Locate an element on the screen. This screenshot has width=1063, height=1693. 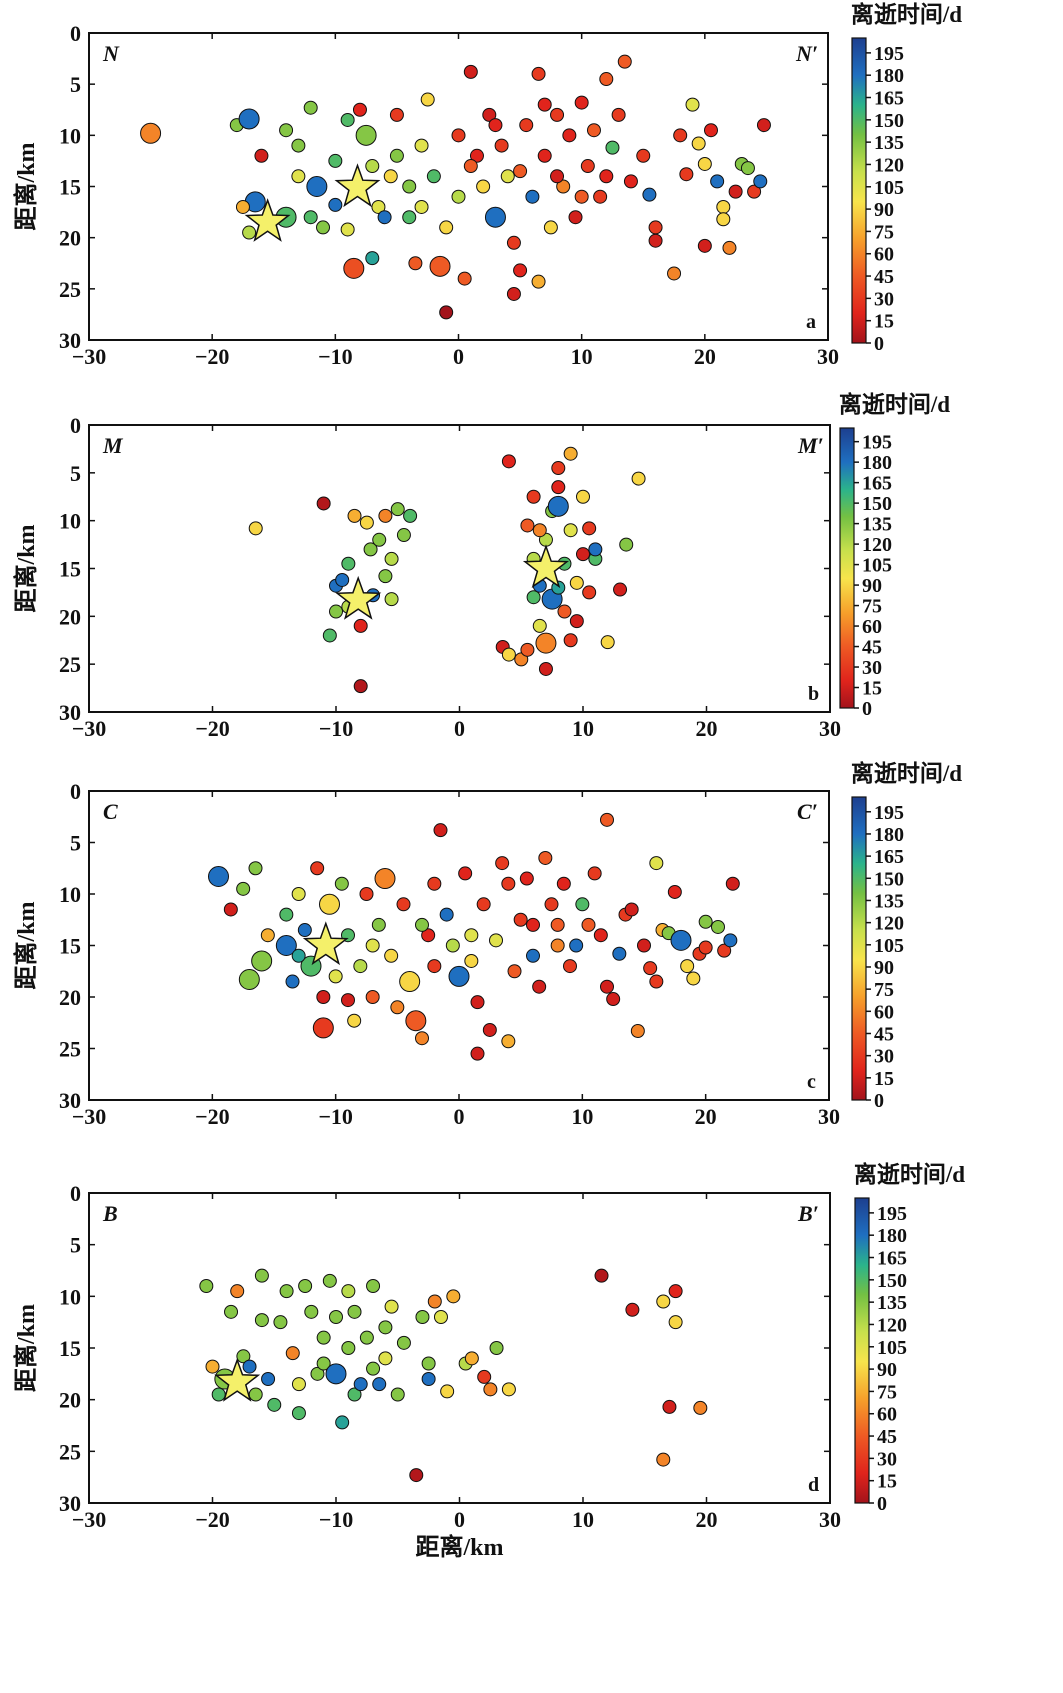
colorbar-title: 离逝时间/d is located at coordinates (894, 404).